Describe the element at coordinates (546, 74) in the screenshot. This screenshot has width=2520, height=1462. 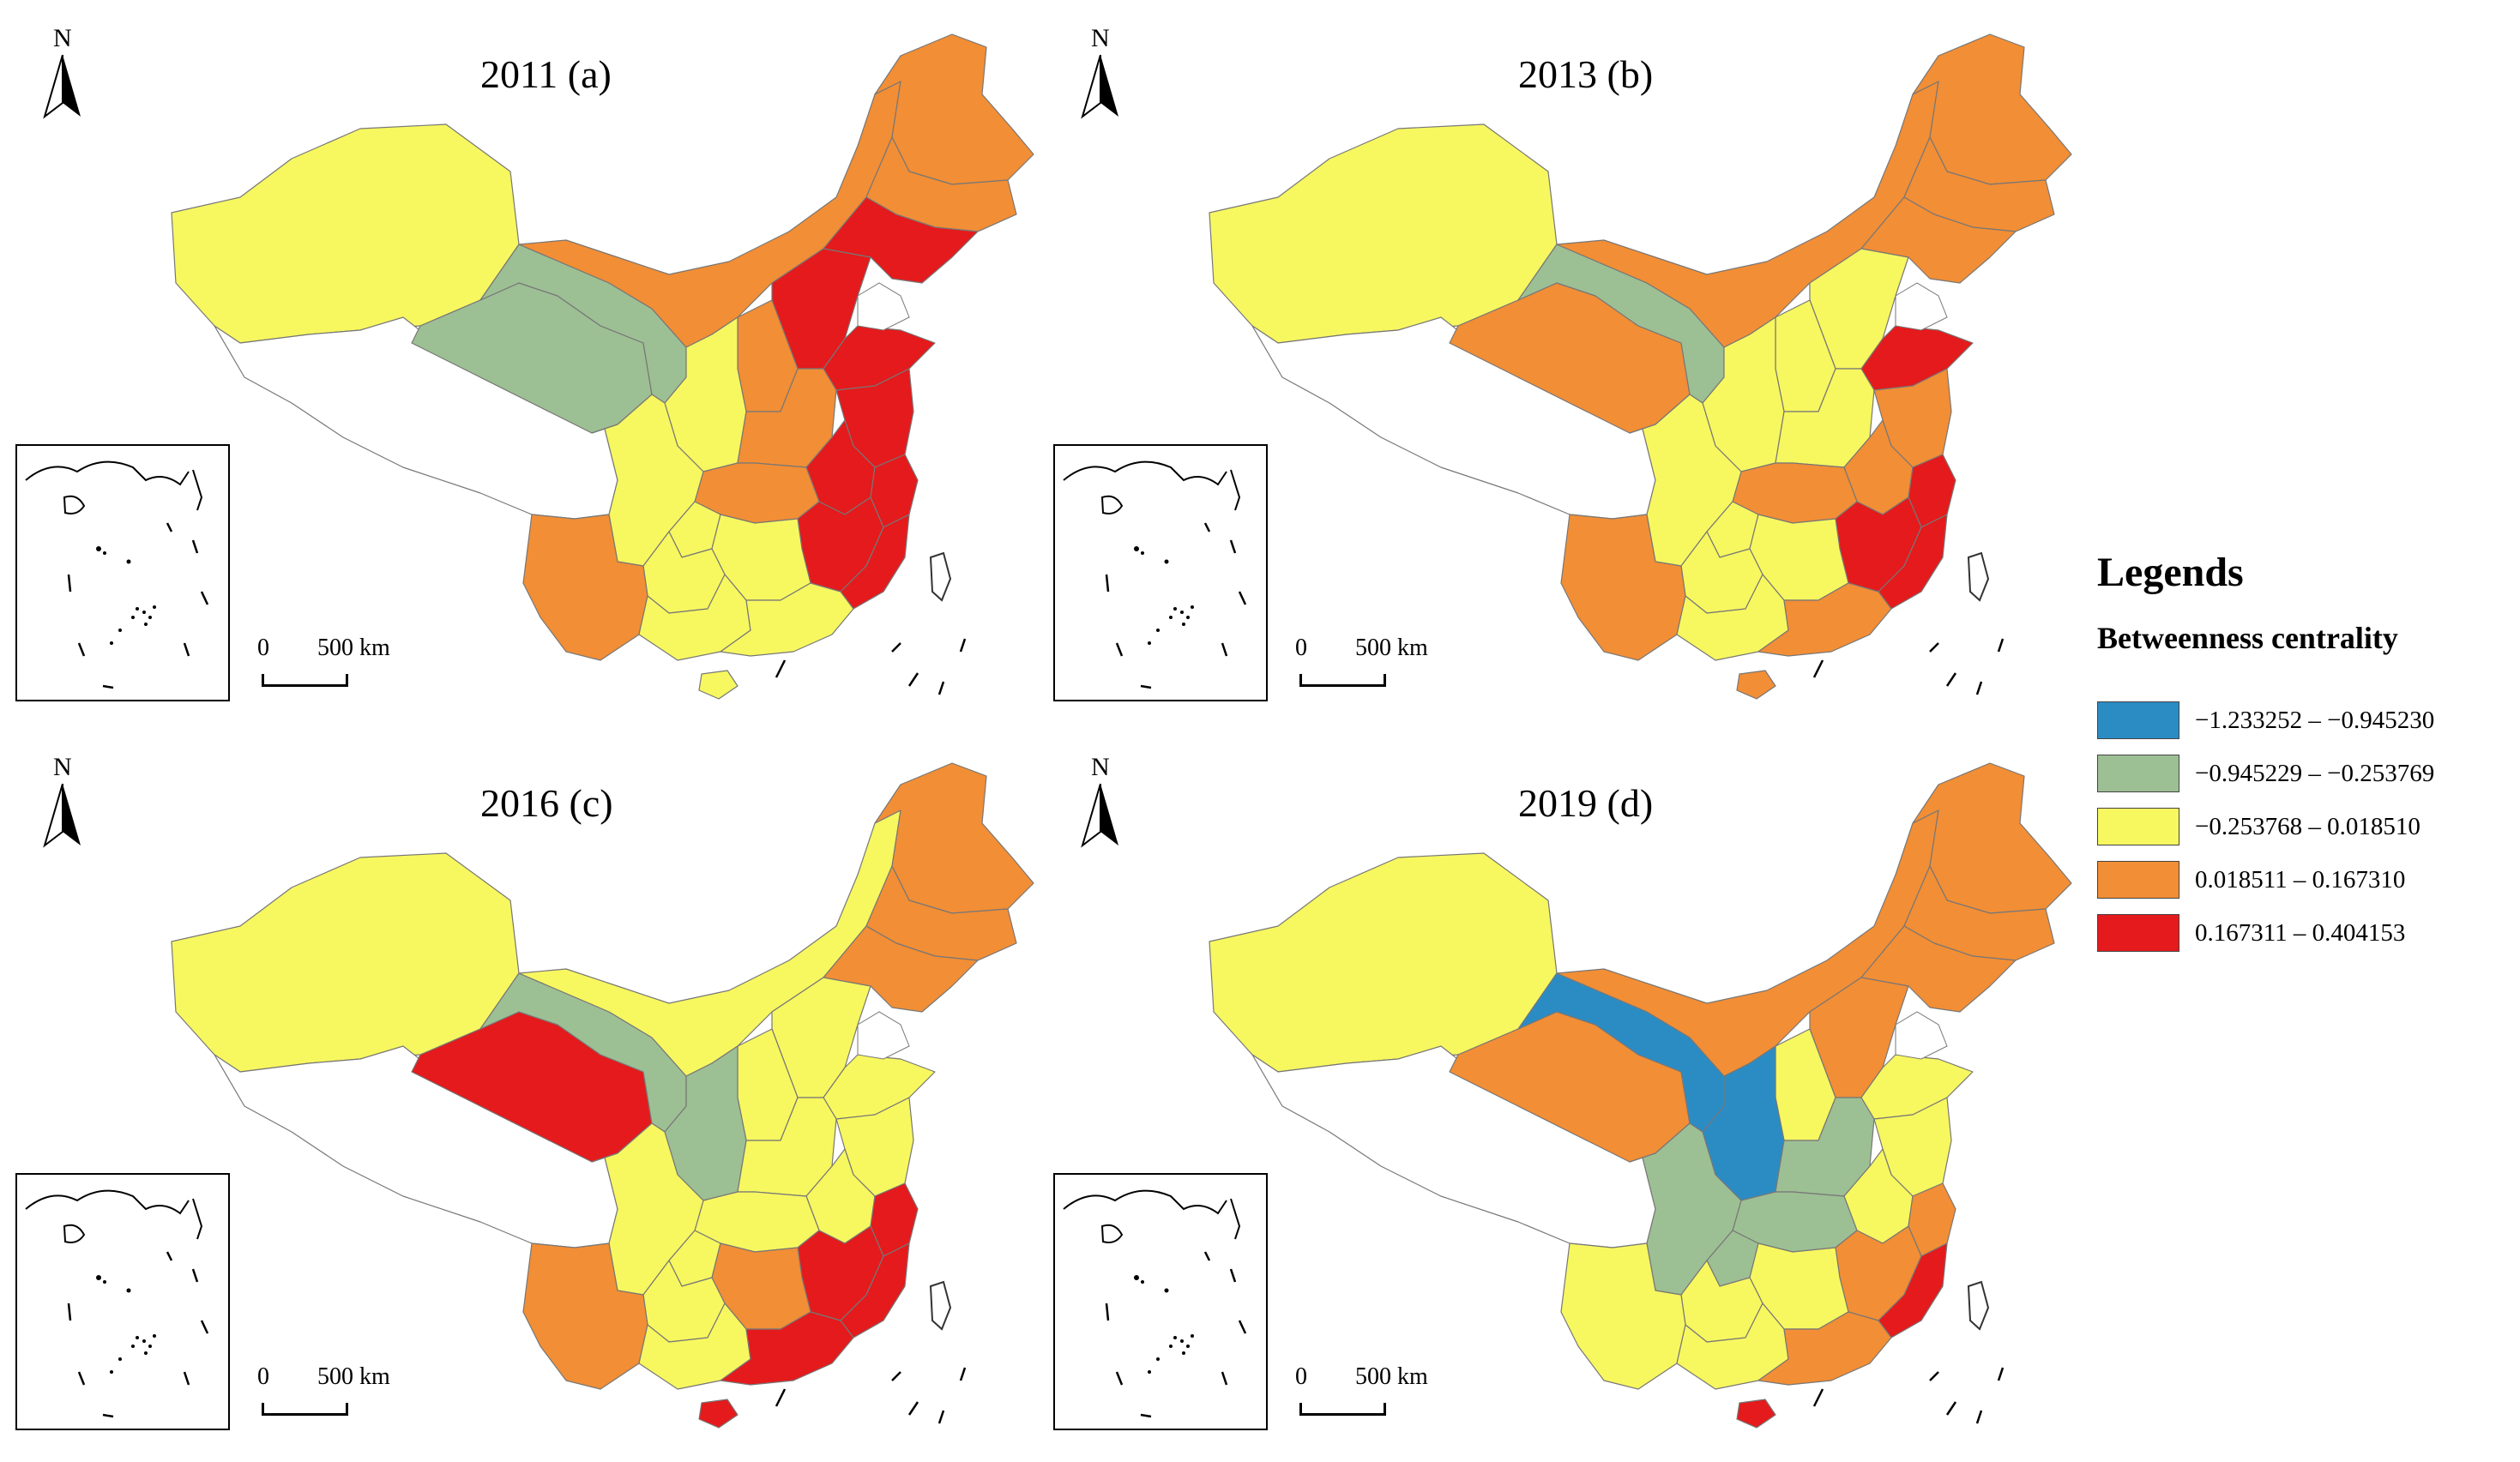
I see `panel-title: 2011 (a)` at that location.